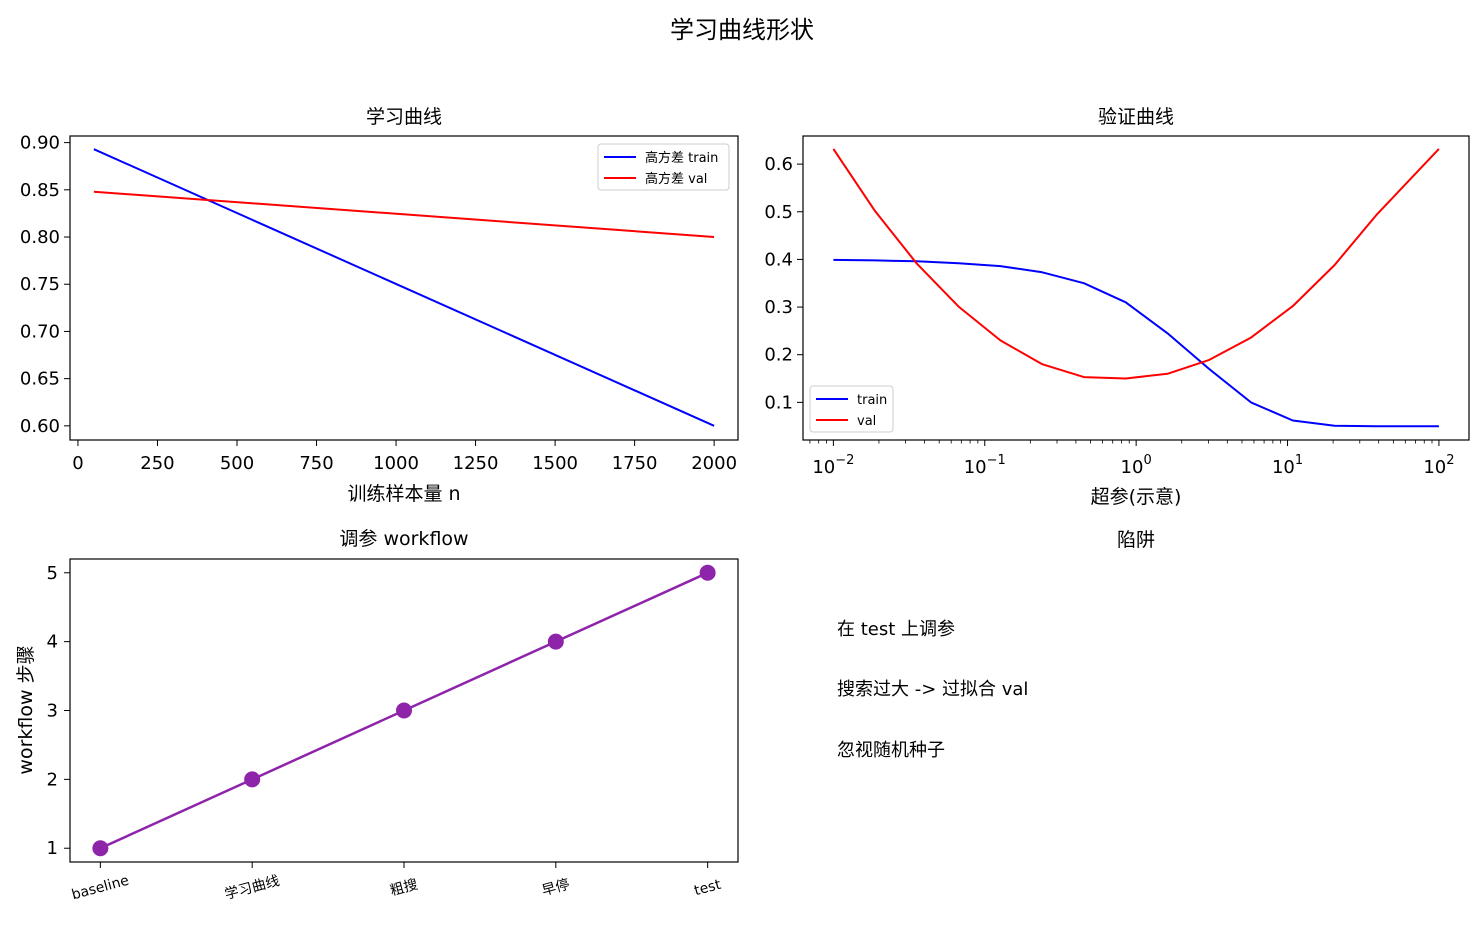 The image size is (1484, 925). Describe the element at coordinates (237, 463) in the screenshot. I see `x-tick-label: 500` at that location.